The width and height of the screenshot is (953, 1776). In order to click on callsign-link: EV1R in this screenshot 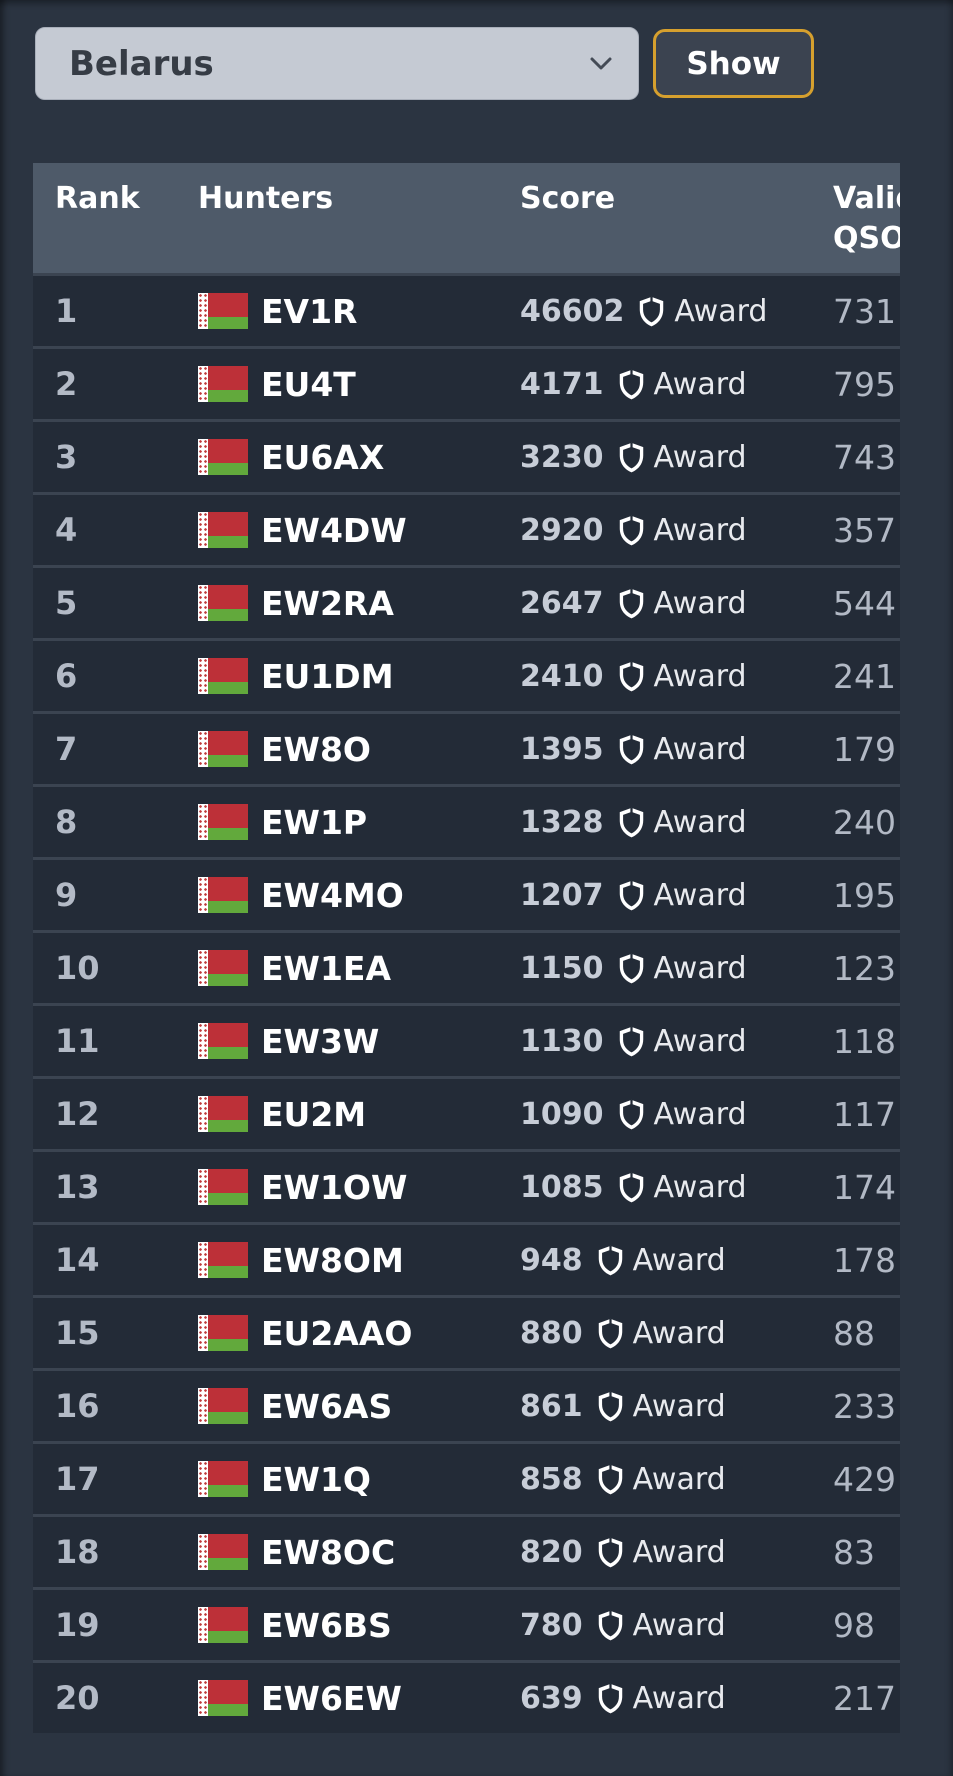, I will do `click(309, 311)`.